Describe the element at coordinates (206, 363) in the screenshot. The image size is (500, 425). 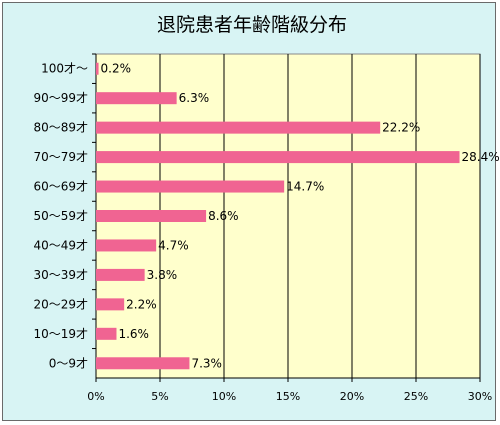
I see `data-label: 7.3%` at that location.